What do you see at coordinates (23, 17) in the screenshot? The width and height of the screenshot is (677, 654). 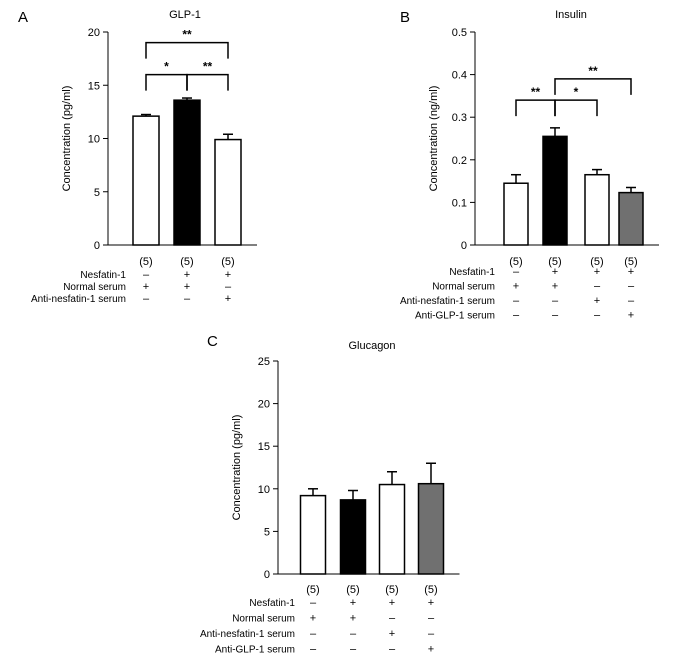 I see `panel-letter: A` at bounding box center [23, 17].